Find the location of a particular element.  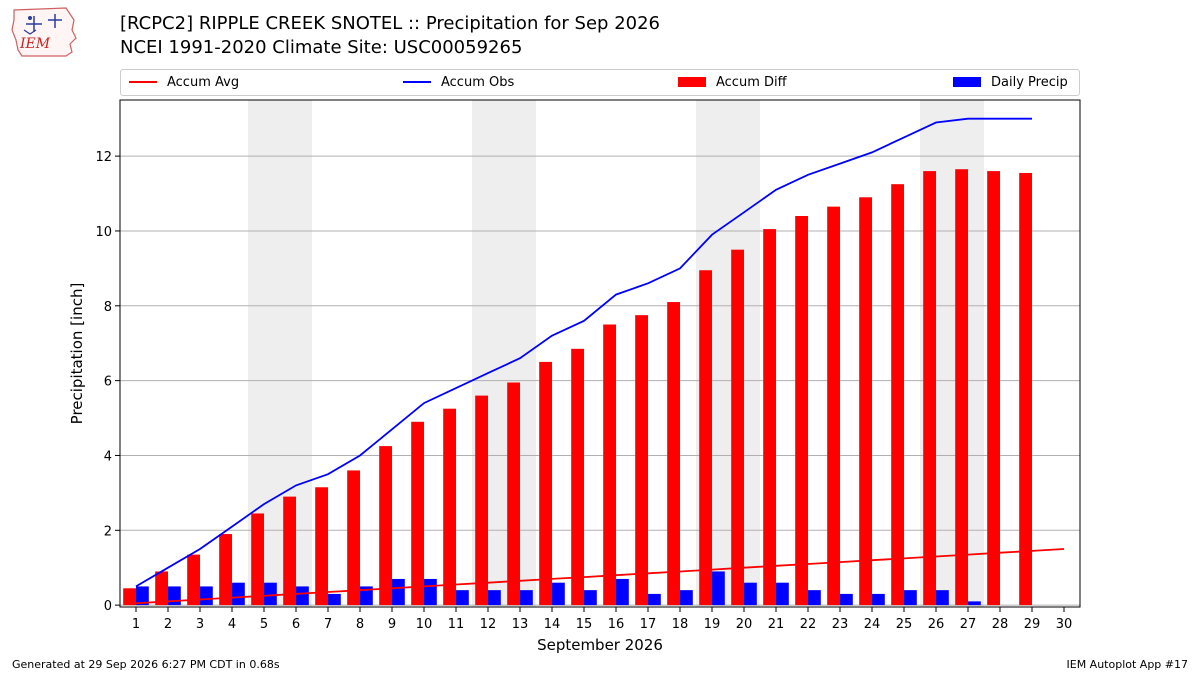

x-tick-label-23: 23 is located at coordinates (840, 624).